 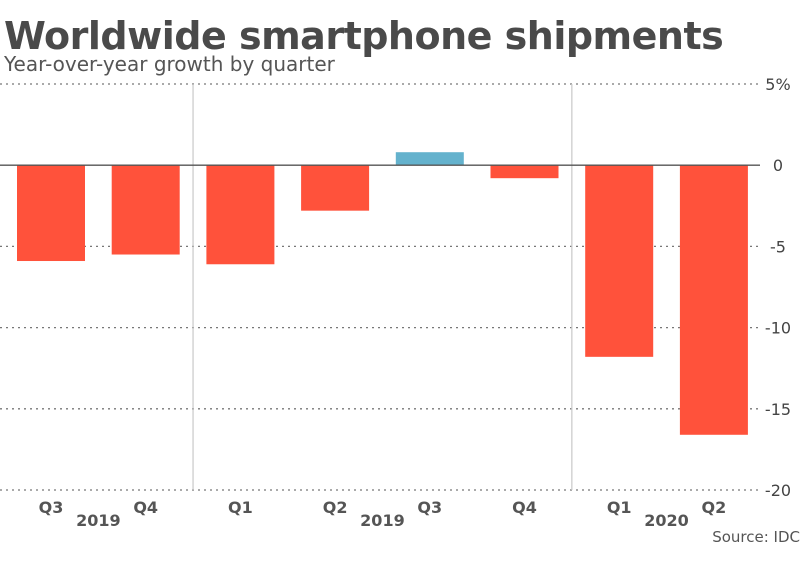 What do you see at coordinates (778, 490) in the screenshot?
I see `y-tick-label: -20` at bounding box center [778, 490].